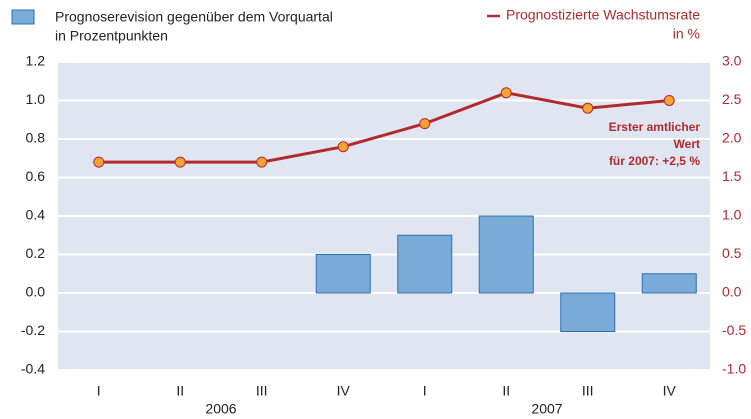 This screenshot has width=751, height=419. I want to click on annotation: für 2007: +2,5 %, so click(654, 161).